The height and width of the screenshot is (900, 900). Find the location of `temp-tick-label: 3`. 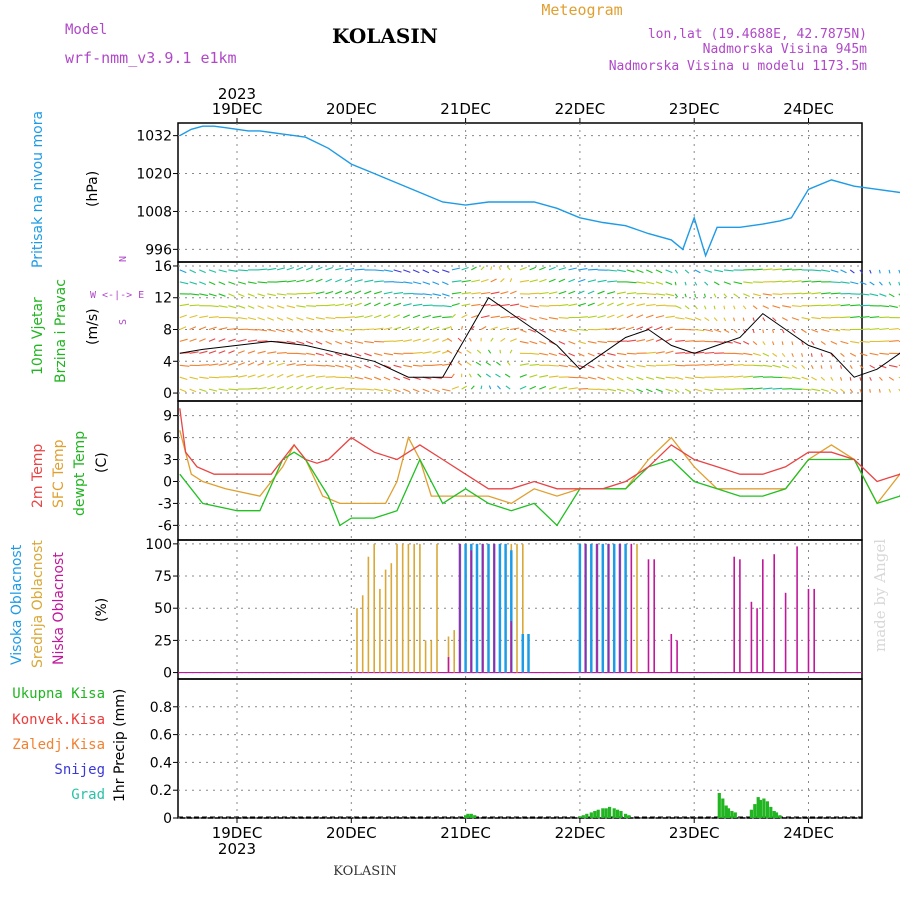

temp-tick-label: 3 is located at coordinates (167, 461).